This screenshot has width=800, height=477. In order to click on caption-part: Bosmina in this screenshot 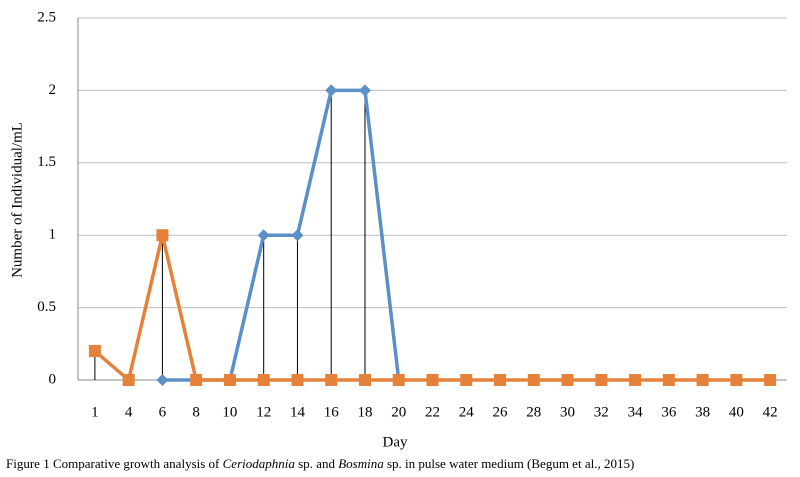, I will do `click(361, 463)`.